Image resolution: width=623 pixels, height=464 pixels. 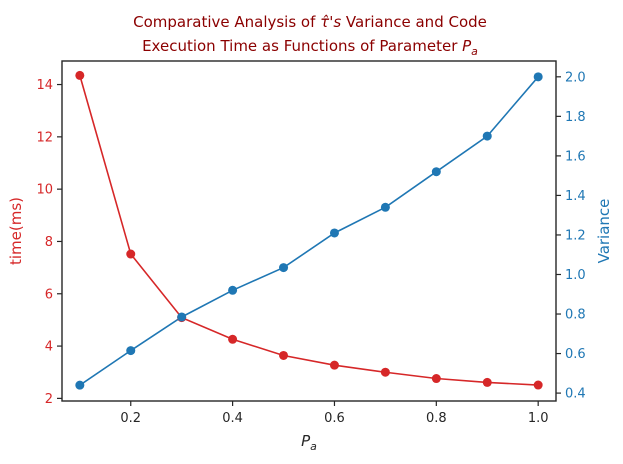 I want to click on left-tick-label: 10, so click(x=44, y=190).